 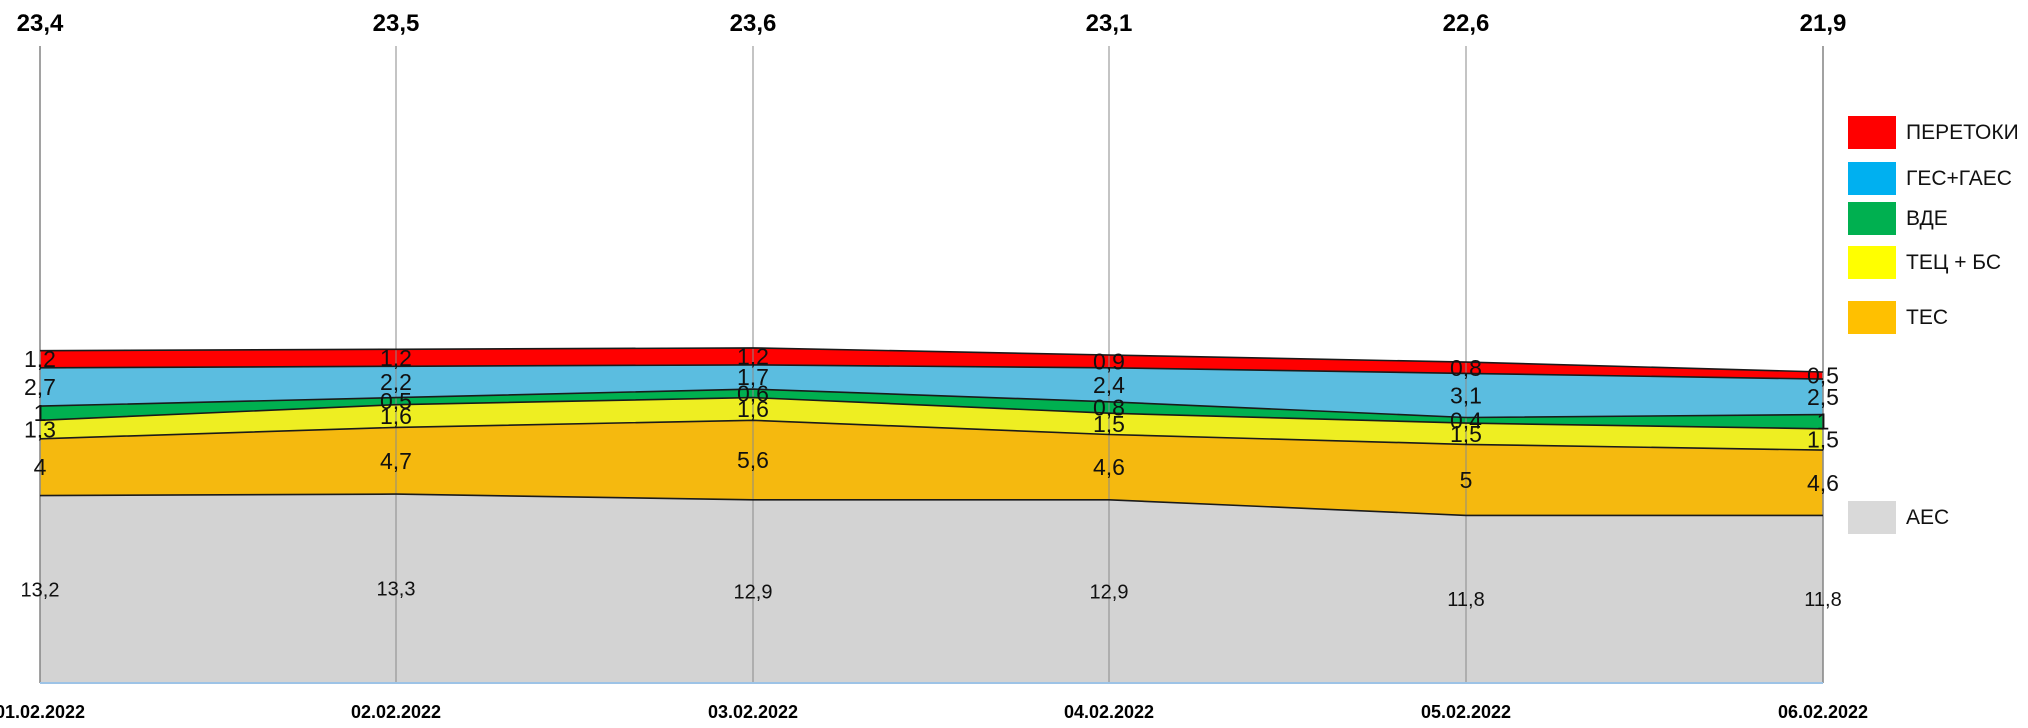 I want to click on legend-label: АЕС, so click(x=1927, y=517).